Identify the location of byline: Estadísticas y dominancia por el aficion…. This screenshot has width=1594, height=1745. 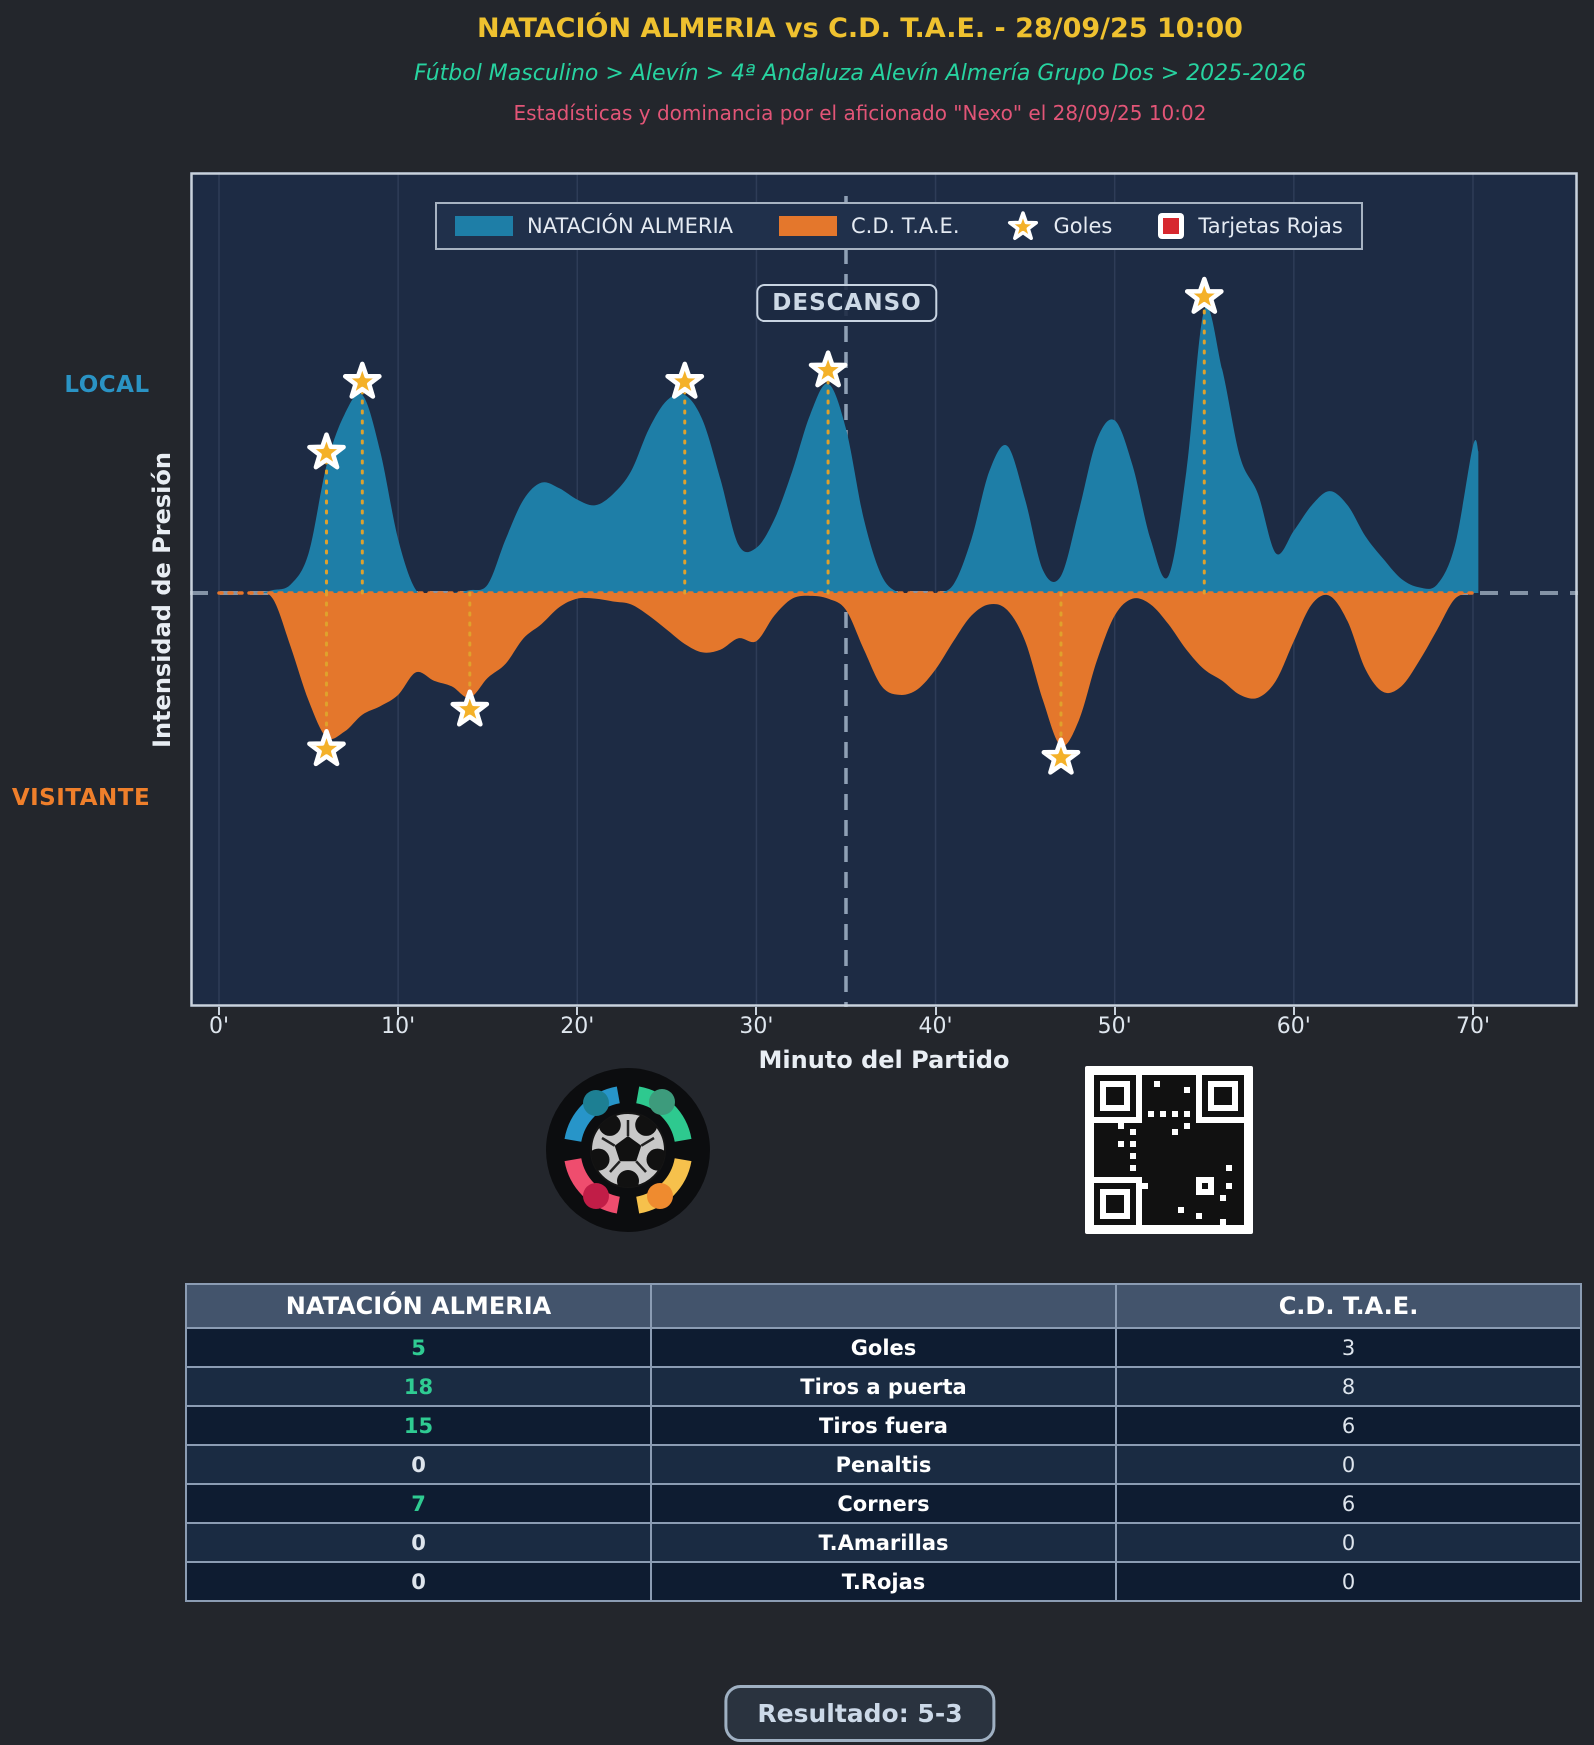
(860, 113).